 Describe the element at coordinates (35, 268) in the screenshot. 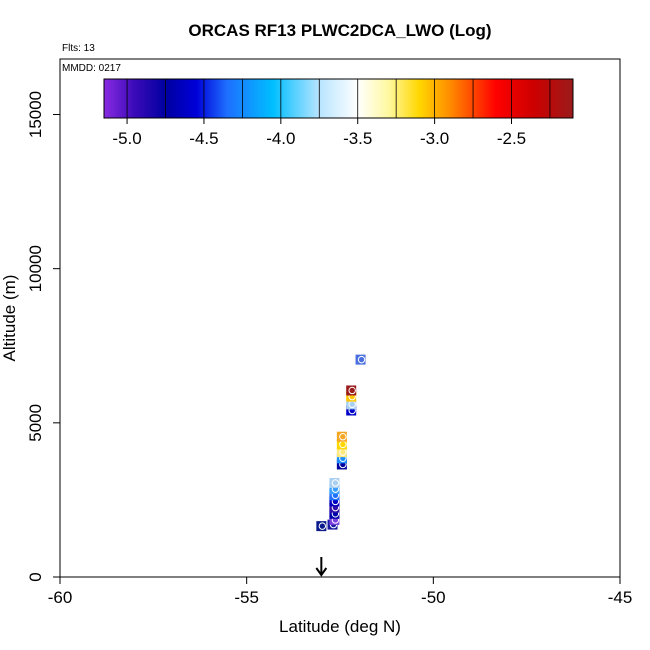

I see `y-tick-label: 10000` at that location.